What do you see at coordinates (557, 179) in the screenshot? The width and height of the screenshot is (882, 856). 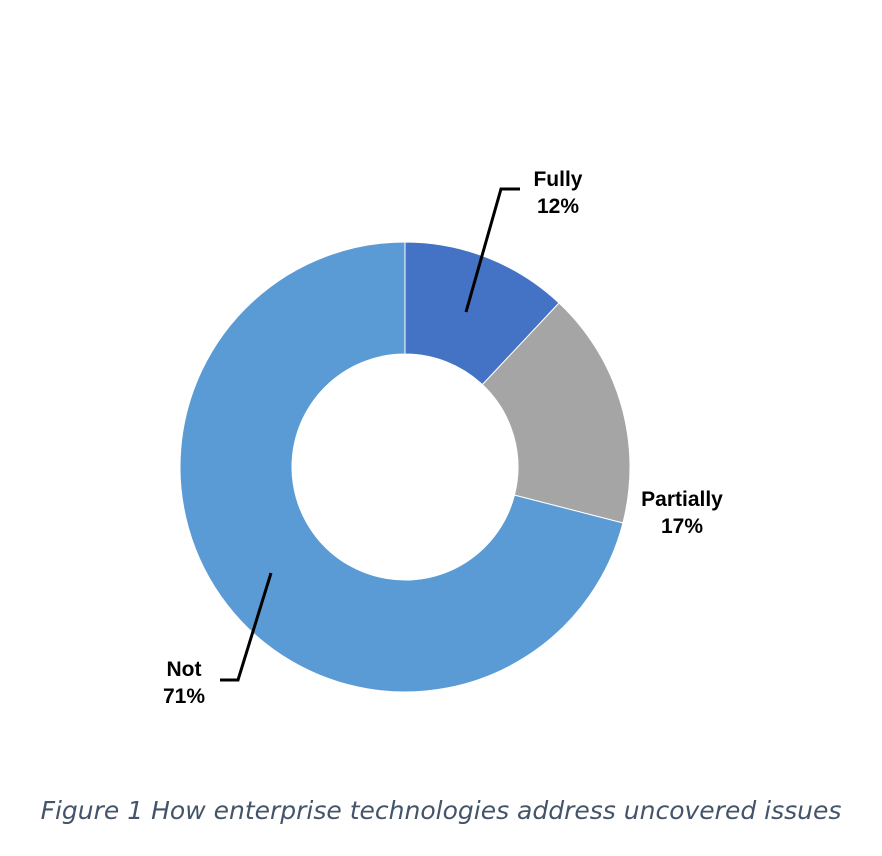 I see `label-fully-category: Fully` at bounding box center [557, 179].